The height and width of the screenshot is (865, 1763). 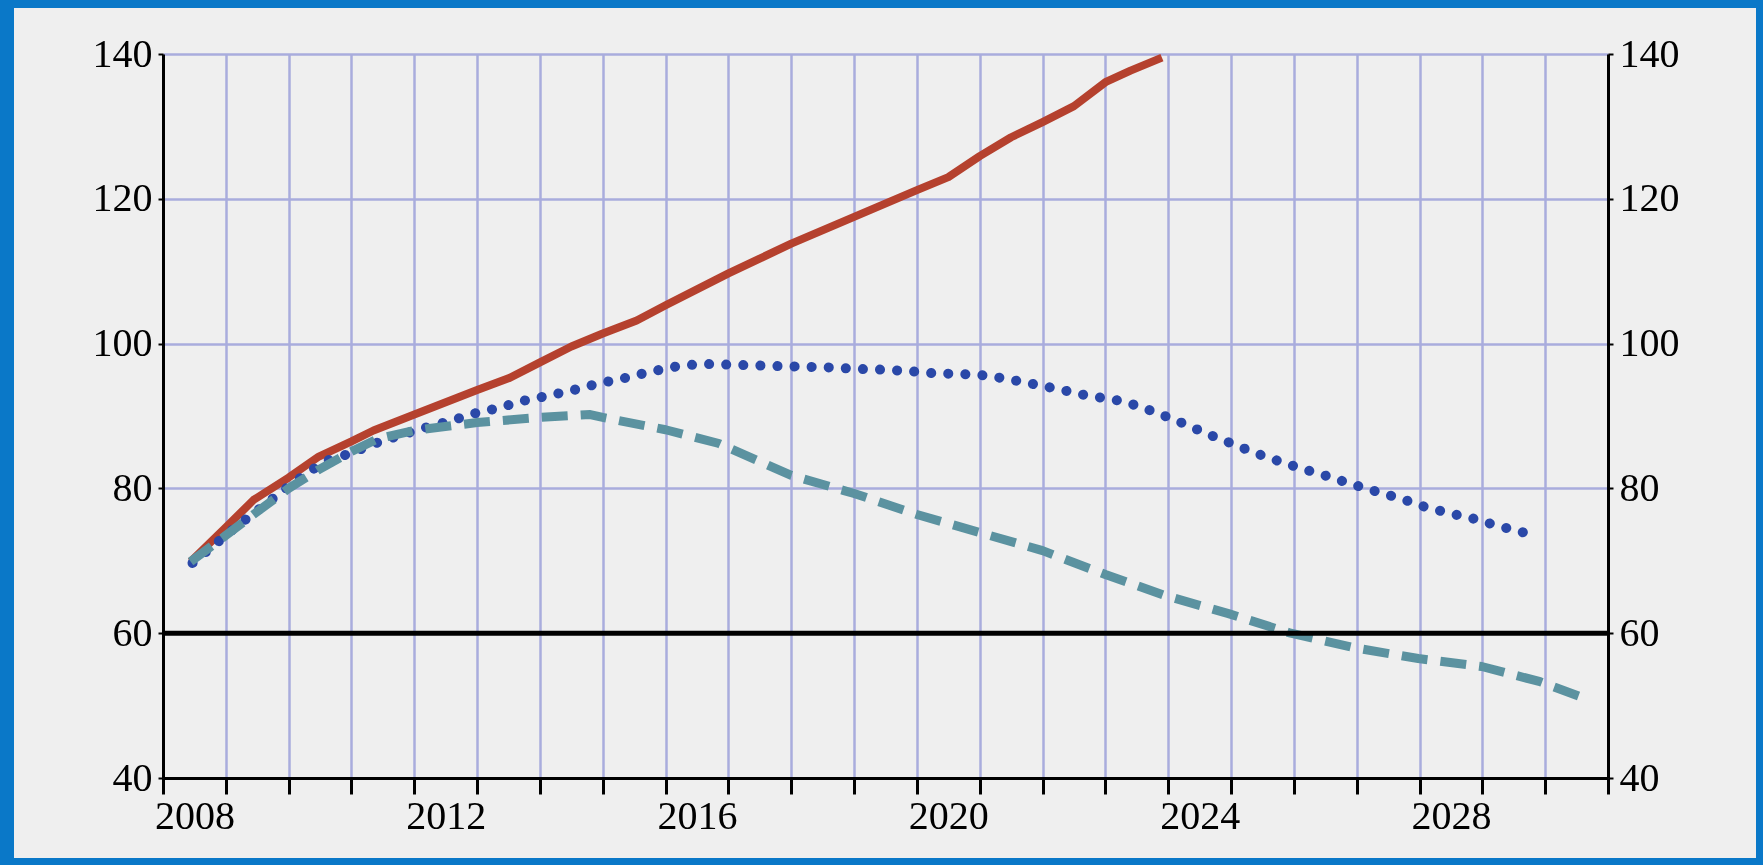 What do you see at coordinates (1200, 815) in the screenshot?
I see `x-tick-label: 2024` at bounding box center [1200, 815].